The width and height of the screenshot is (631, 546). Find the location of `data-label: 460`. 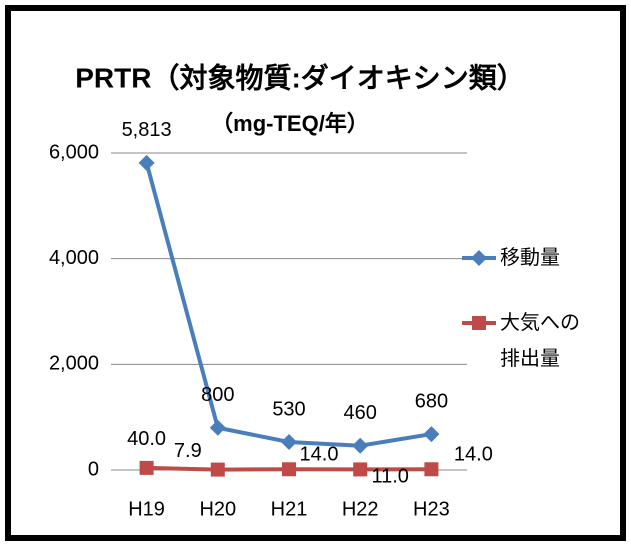

data-label: 460 is located at coordinates (360, 413).